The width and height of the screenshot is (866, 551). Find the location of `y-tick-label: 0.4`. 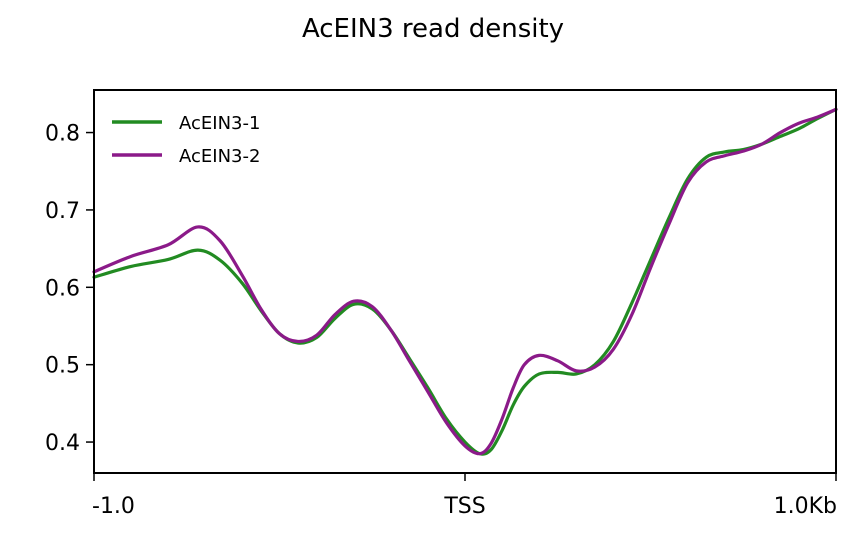

y-tick-label: 0.4 is located at coordinates (62, 443).